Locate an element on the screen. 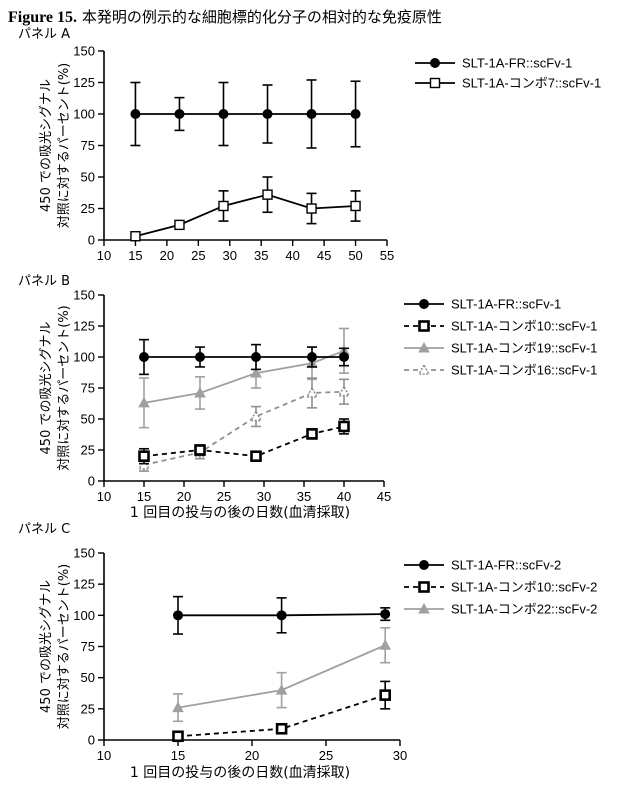 The height and width of the screenshot is (806, 640). panel-label: パネル A is located at coordinates (44, 34).